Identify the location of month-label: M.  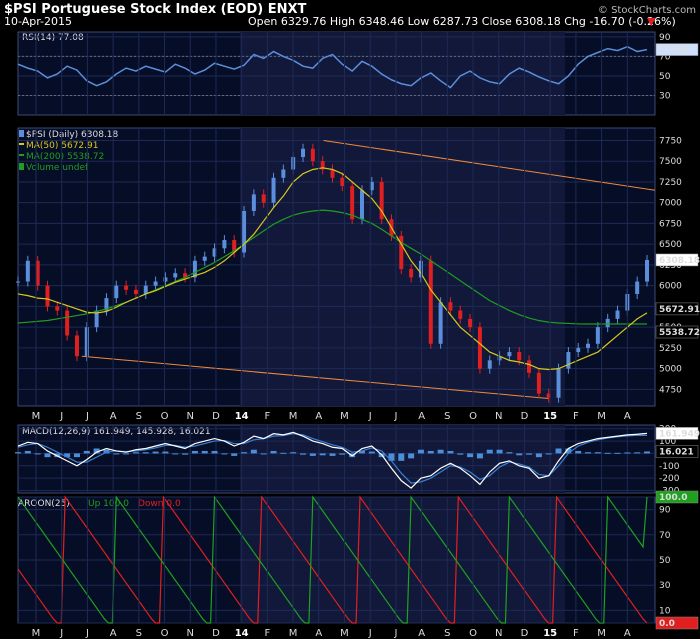
(293, 633).